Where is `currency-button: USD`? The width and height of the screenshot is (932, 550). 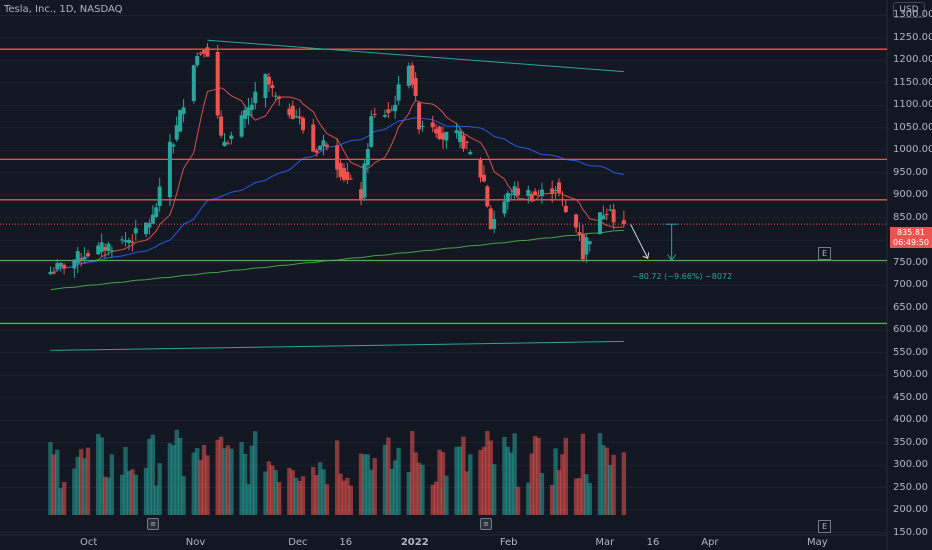 currency-button: USD is located at coordinates (909, 10).